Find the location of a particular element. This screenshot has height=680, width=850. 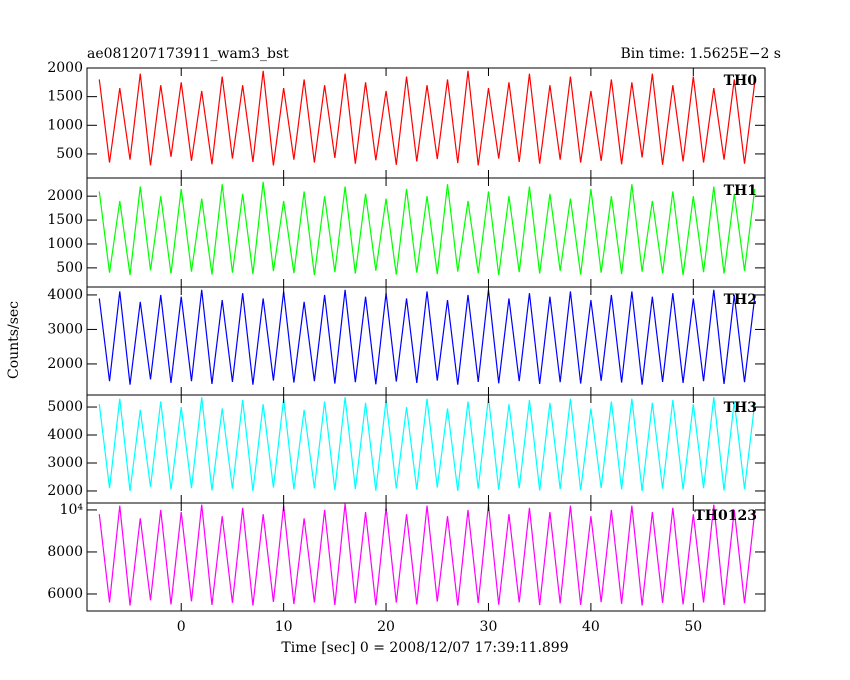

x-tick-label: 50 is located at coordinates (693, 627).